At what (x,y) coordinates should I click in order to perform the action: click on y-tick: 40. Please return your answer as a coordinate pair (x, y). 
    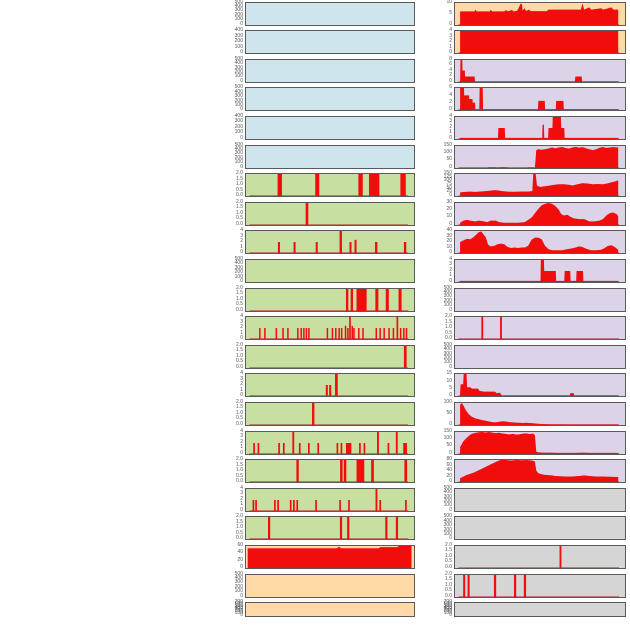
    Looking at the image, I should click on (449, 230).